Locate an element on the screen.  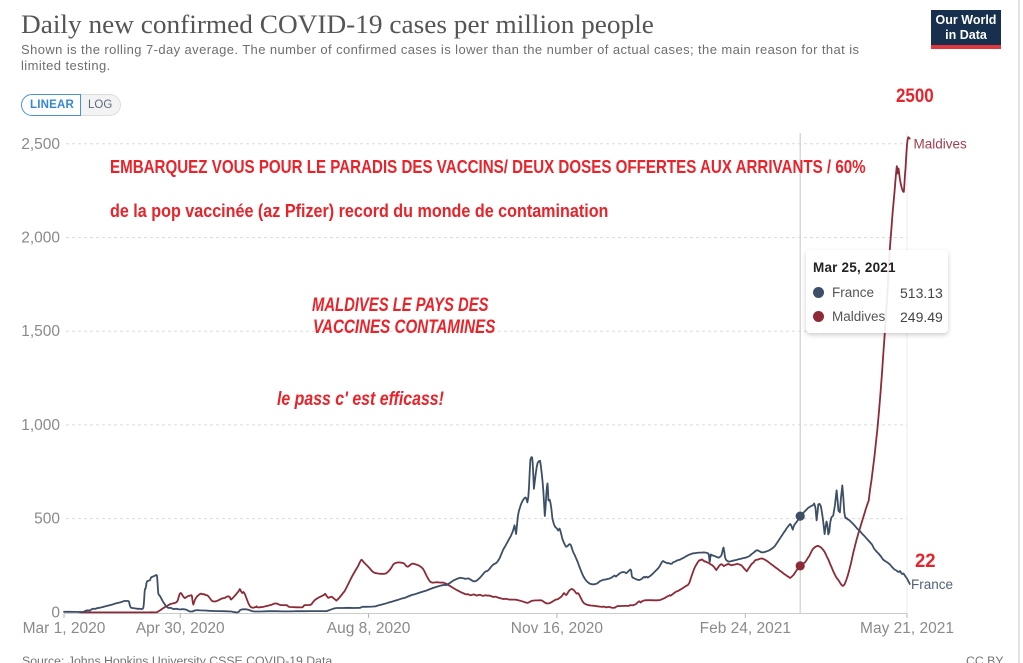
svg-text: 1,000 is located at coordinates (40, 425).